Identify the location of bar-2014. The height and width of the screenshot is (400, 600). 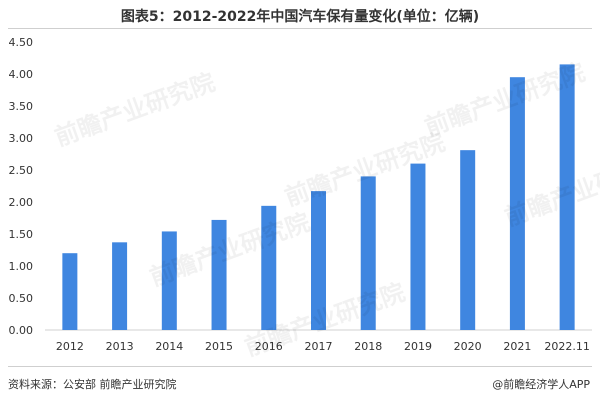
(169, 280).